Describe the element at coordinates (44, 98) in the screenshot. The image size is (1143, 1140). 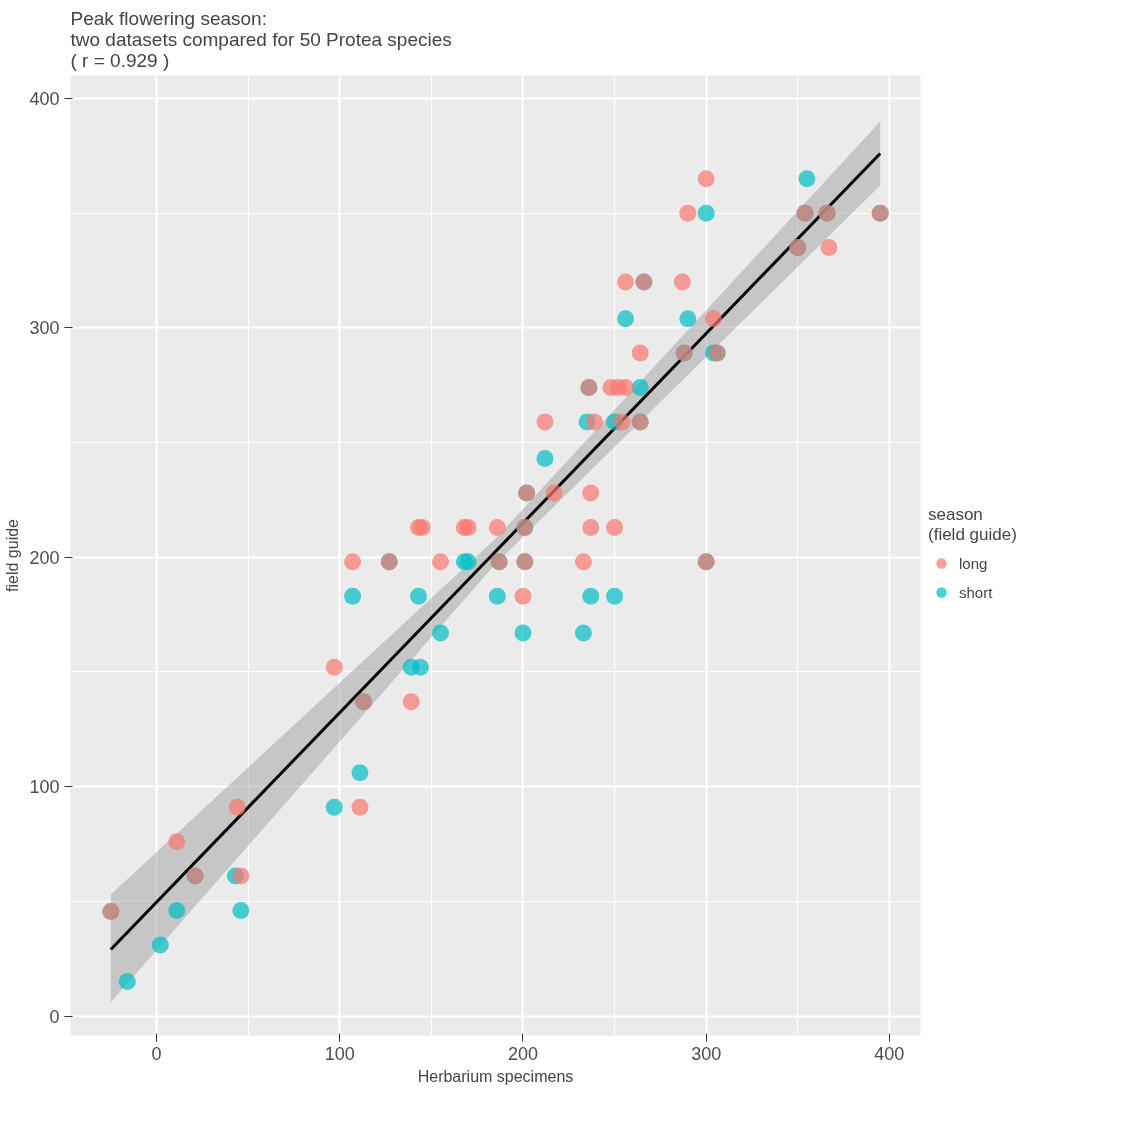
I see `y-tick-label: 400` at that location.